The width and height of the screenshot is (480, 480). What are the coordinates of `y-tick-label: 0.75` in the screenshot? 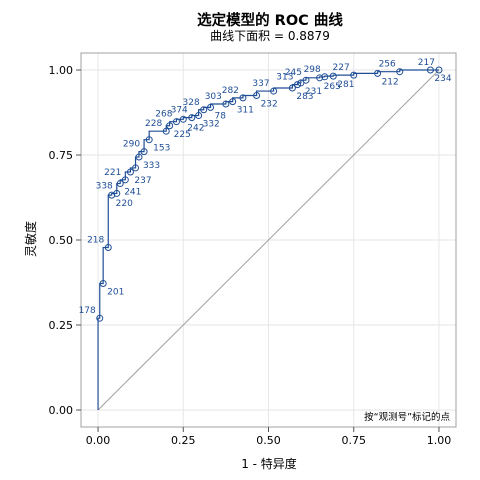 It's located at (61, 155).